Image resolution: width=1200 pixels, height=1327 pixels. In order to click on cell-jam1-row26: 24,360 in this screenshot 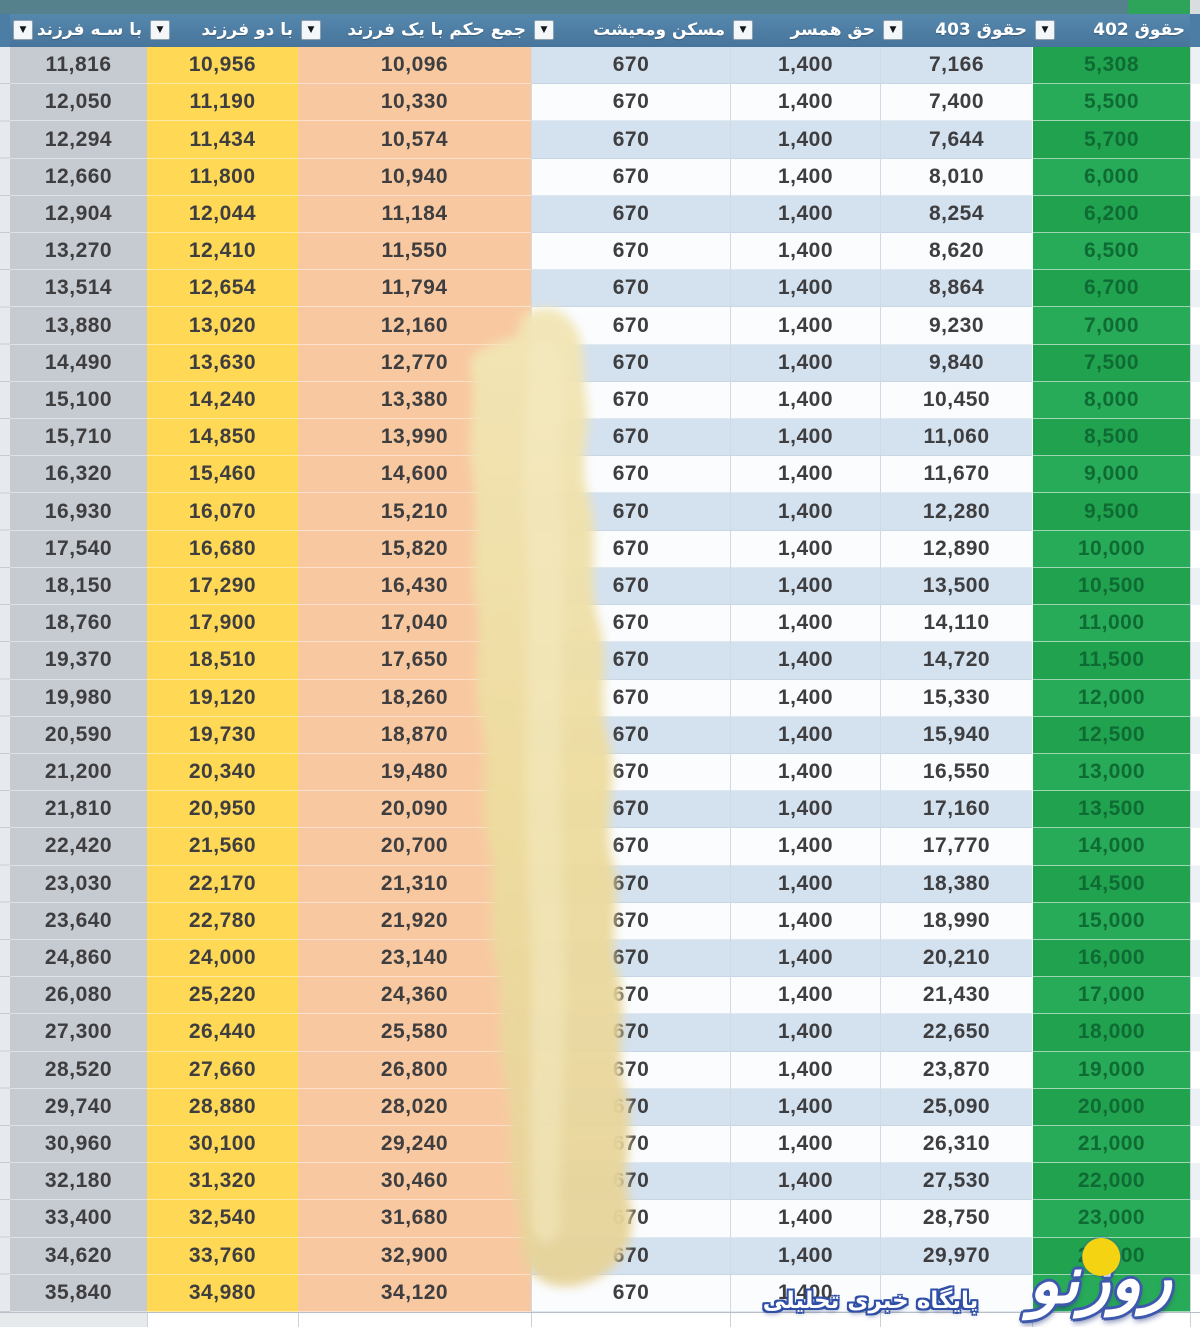, I will do `click(414, 996)`.